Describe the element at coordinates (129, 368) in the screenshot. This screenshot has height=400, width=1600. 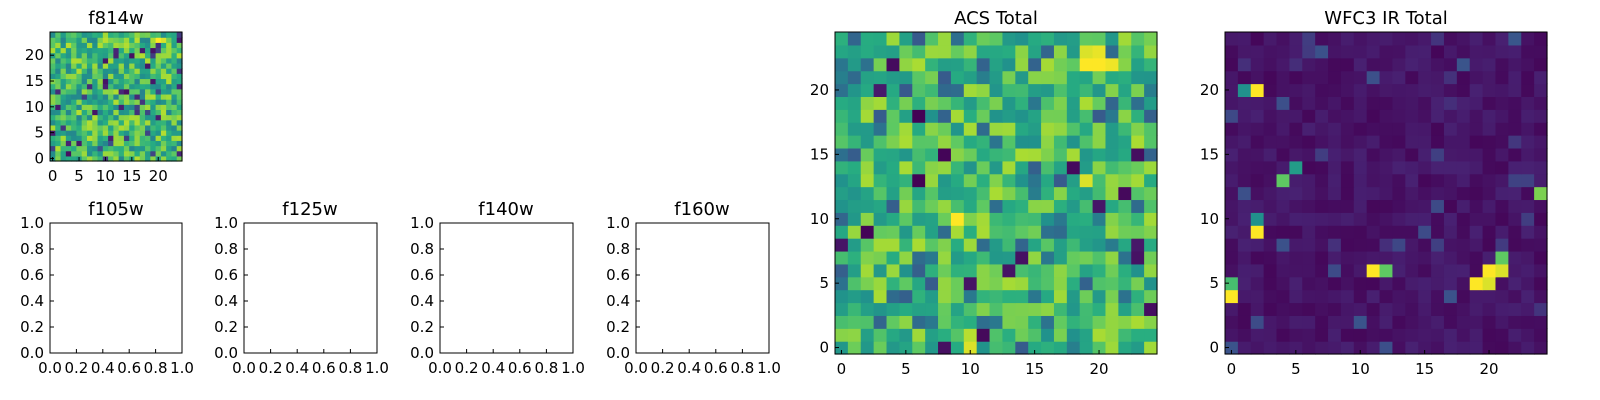
I see `x-tick-label: 0.6` at that location.